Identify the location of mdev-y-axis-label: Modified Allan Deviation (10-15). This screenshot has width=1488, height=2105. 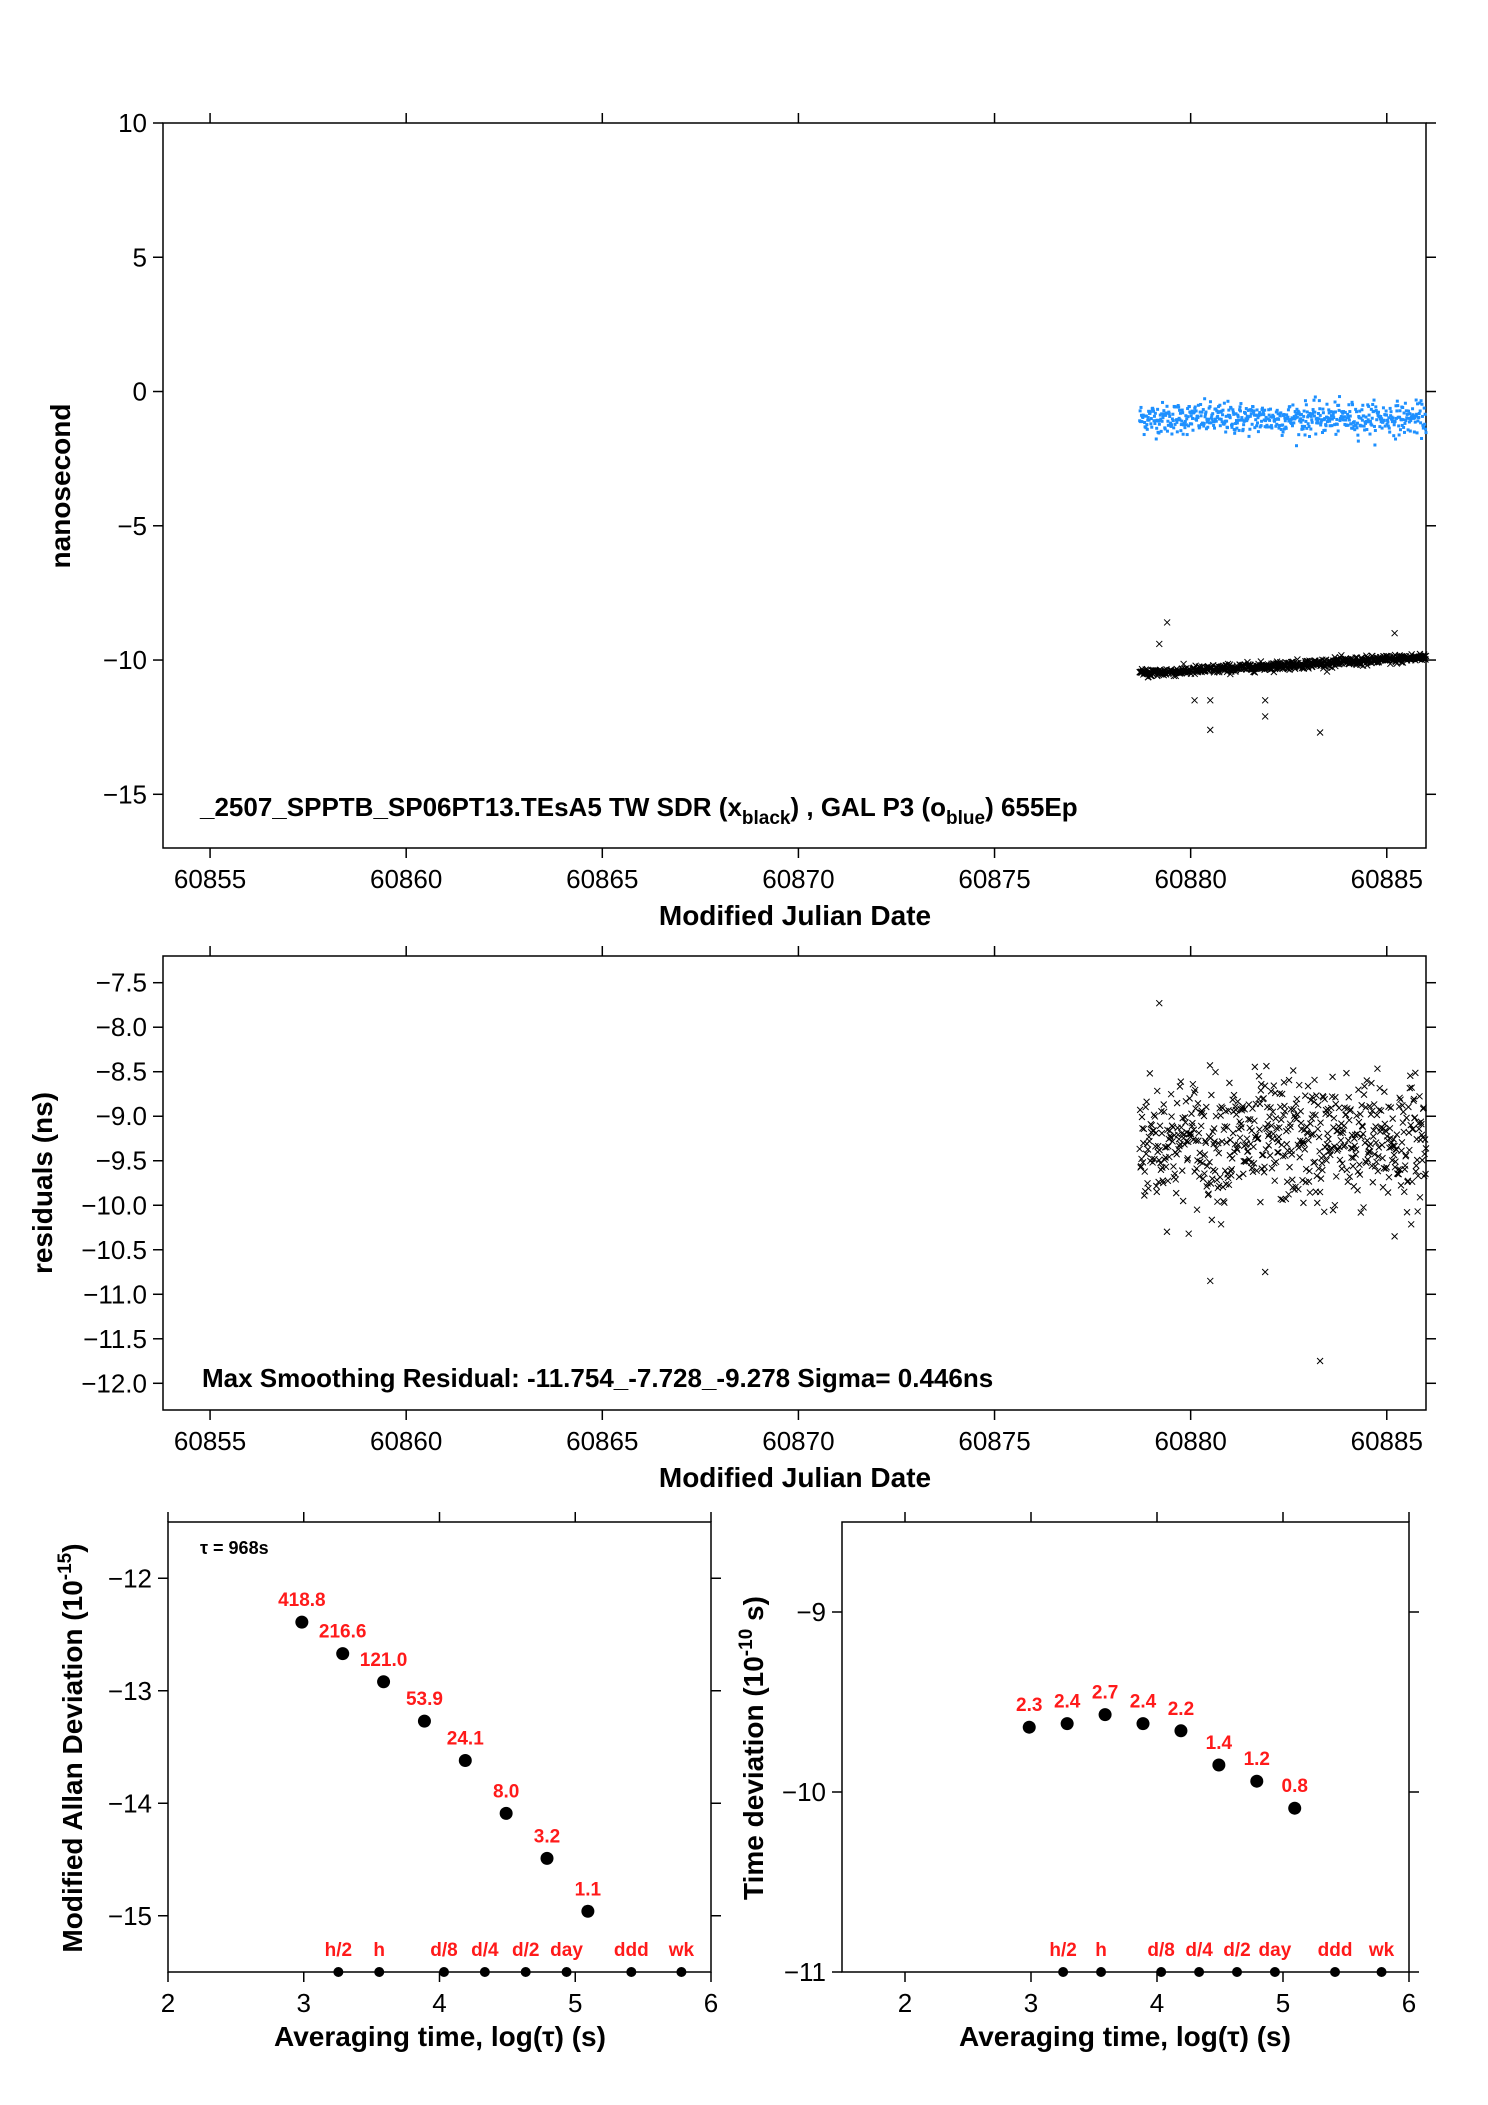
(71, 1747).